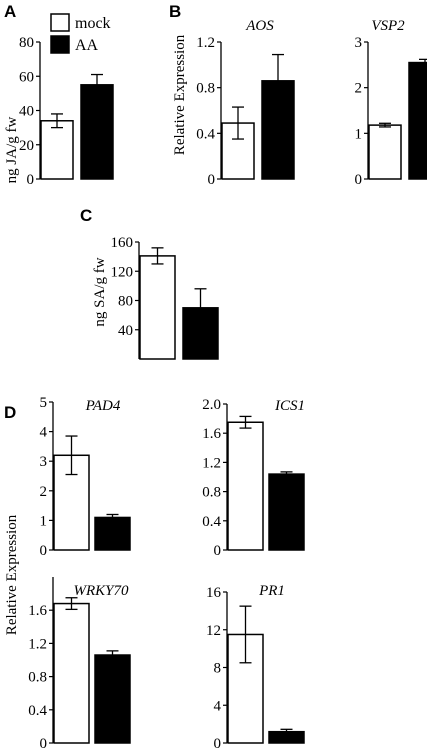 The height and width of the screenshot is (750, 427). What do you see at coordinates (417, 120) in the screenshot?
I see `bar-b2-aa` at bounding box center [417, 120].